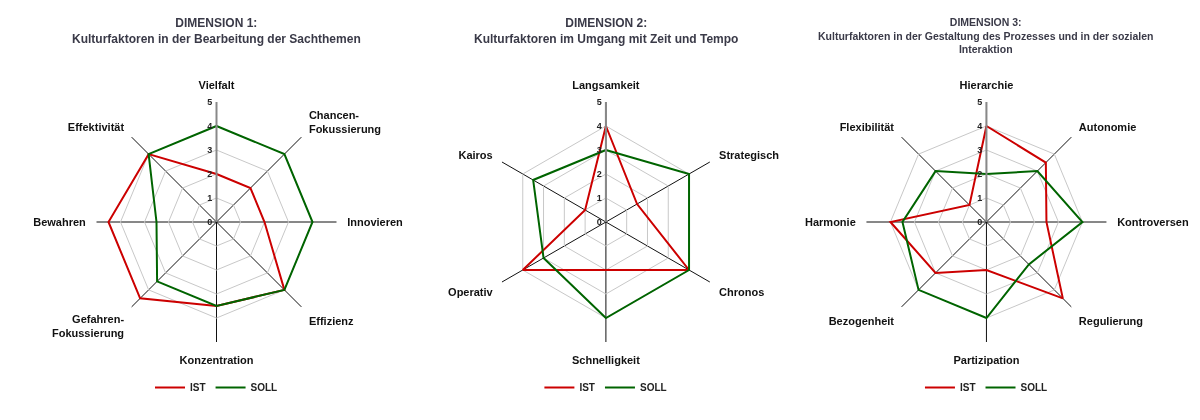 The height and width of the screenshot is (420, 1200). Describe the element at coordinates (96, 126) in the screenshot. I see `spoke-label: Effektivität` at that location.